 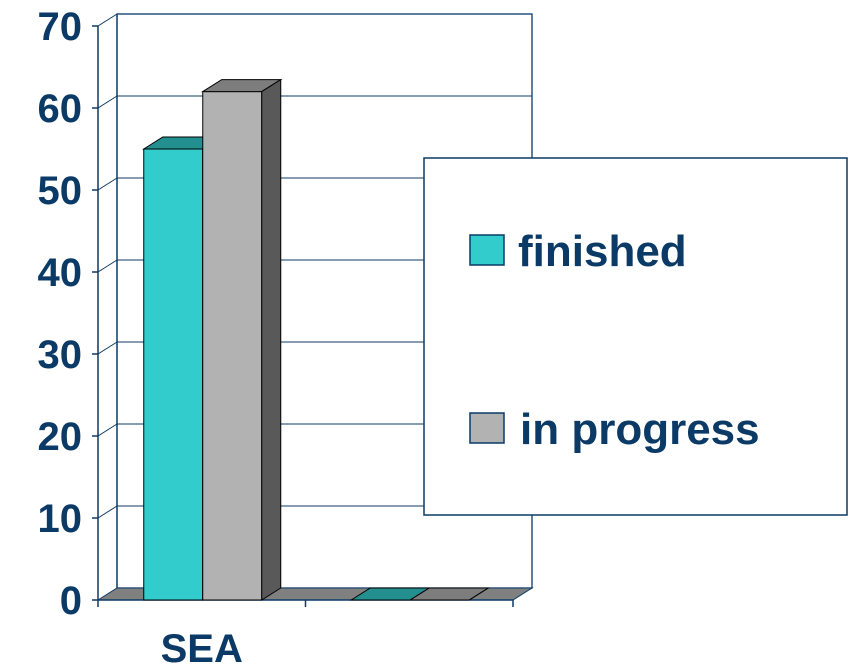 I want to click on bar-in-progress-SEA, so click(x=242, y=339).